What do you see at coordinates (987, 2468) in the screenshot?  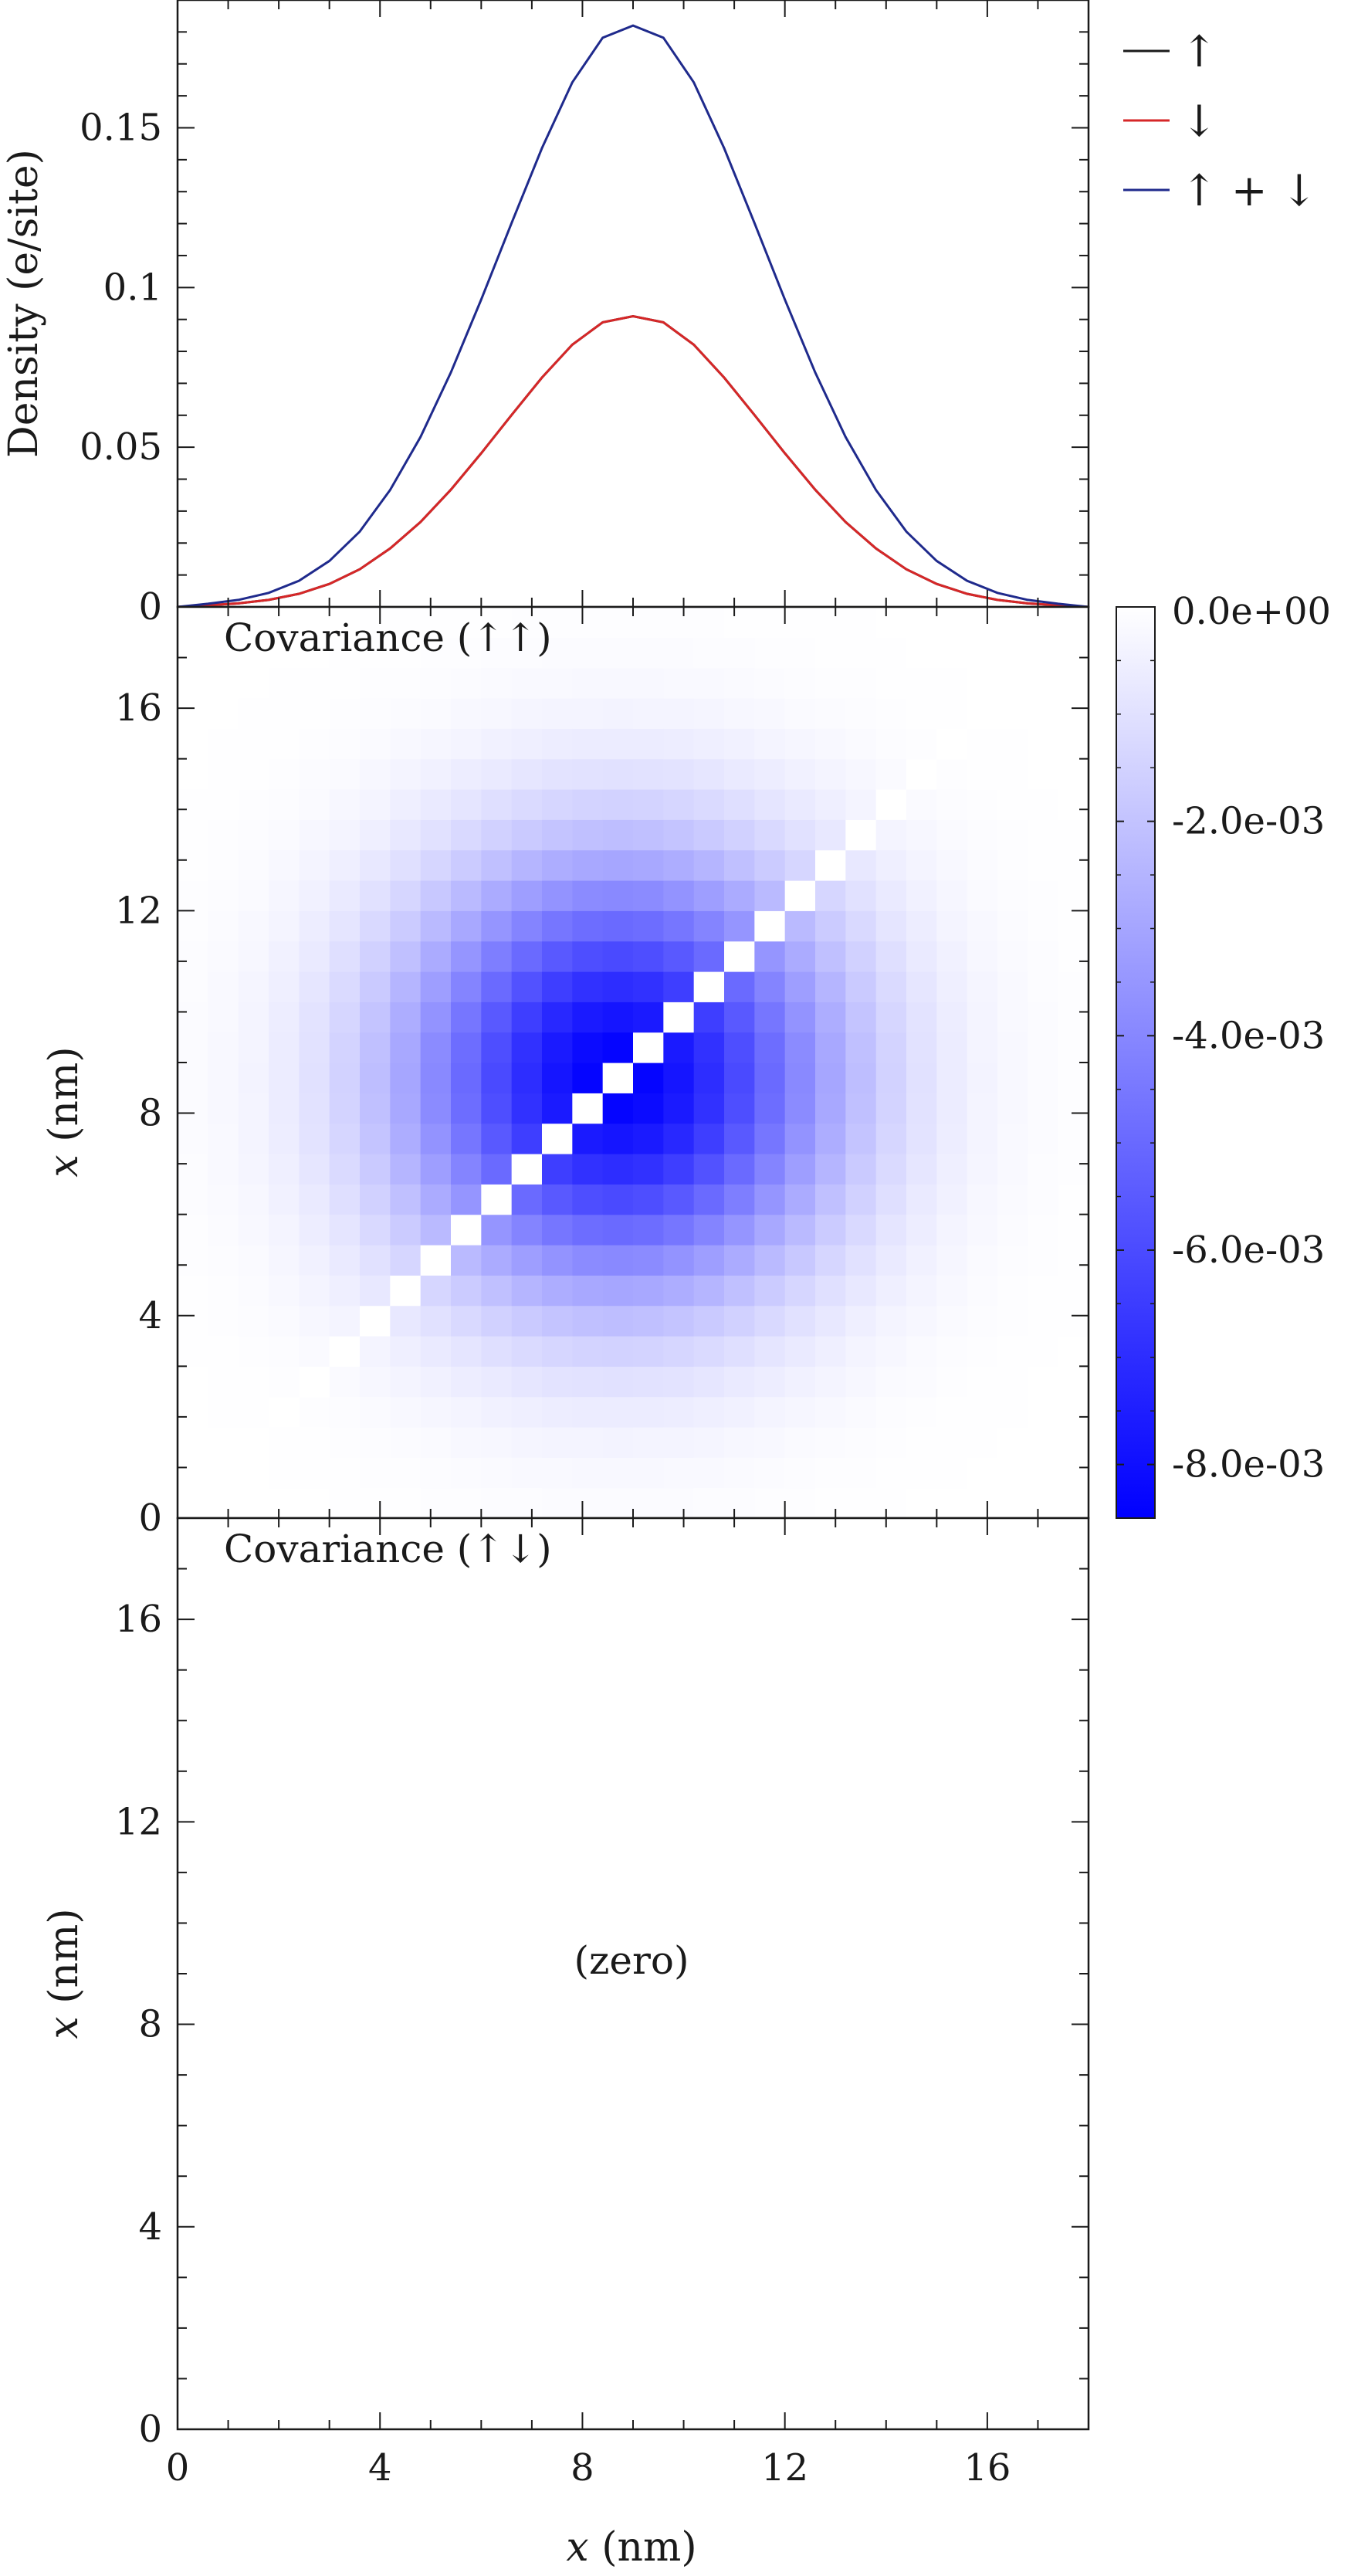 I see `x-tick-label: 16` at bounding box center [987, 2468].